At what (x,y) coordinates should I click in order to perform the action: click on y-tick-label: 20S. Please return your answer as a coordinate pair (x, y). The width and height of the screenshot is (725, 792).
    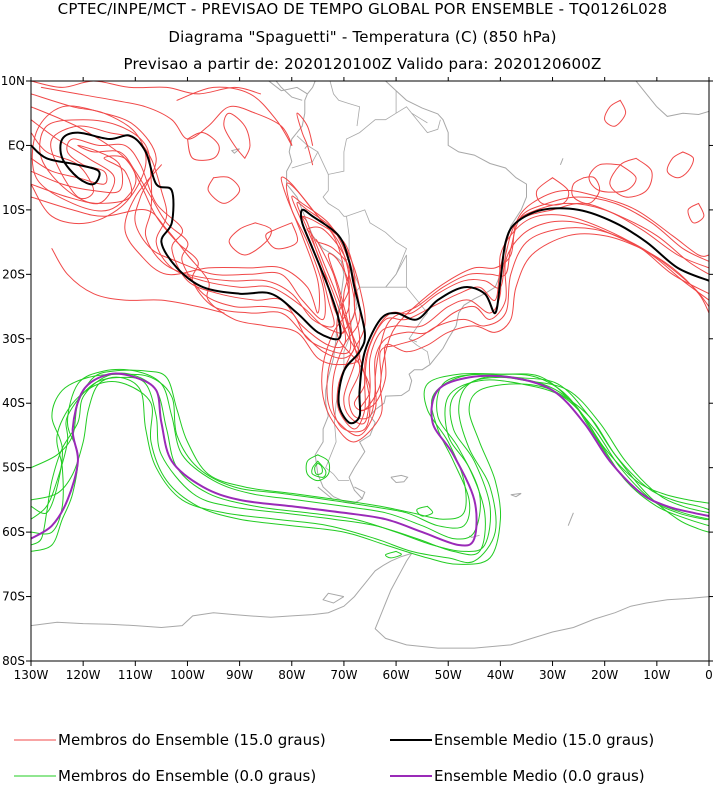
    Looking at the image, I should click on (13, 274).